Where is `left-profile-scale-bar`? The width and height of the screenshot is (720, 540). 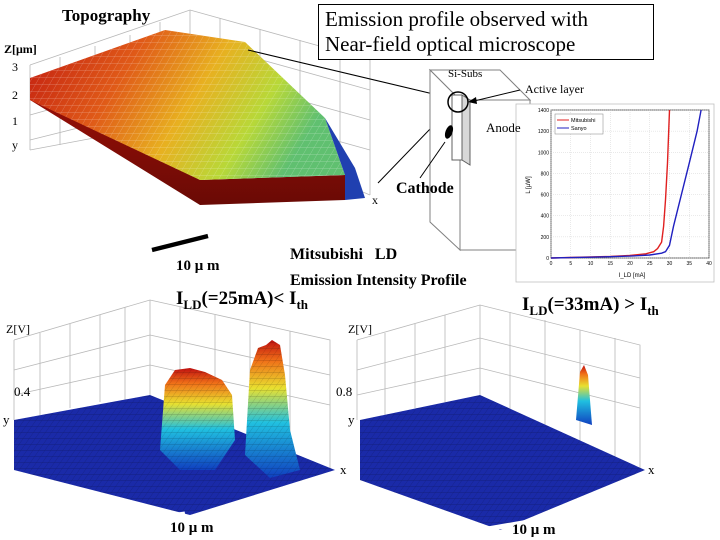 left-profile-scale-bar is located at coordinates (156, 518).